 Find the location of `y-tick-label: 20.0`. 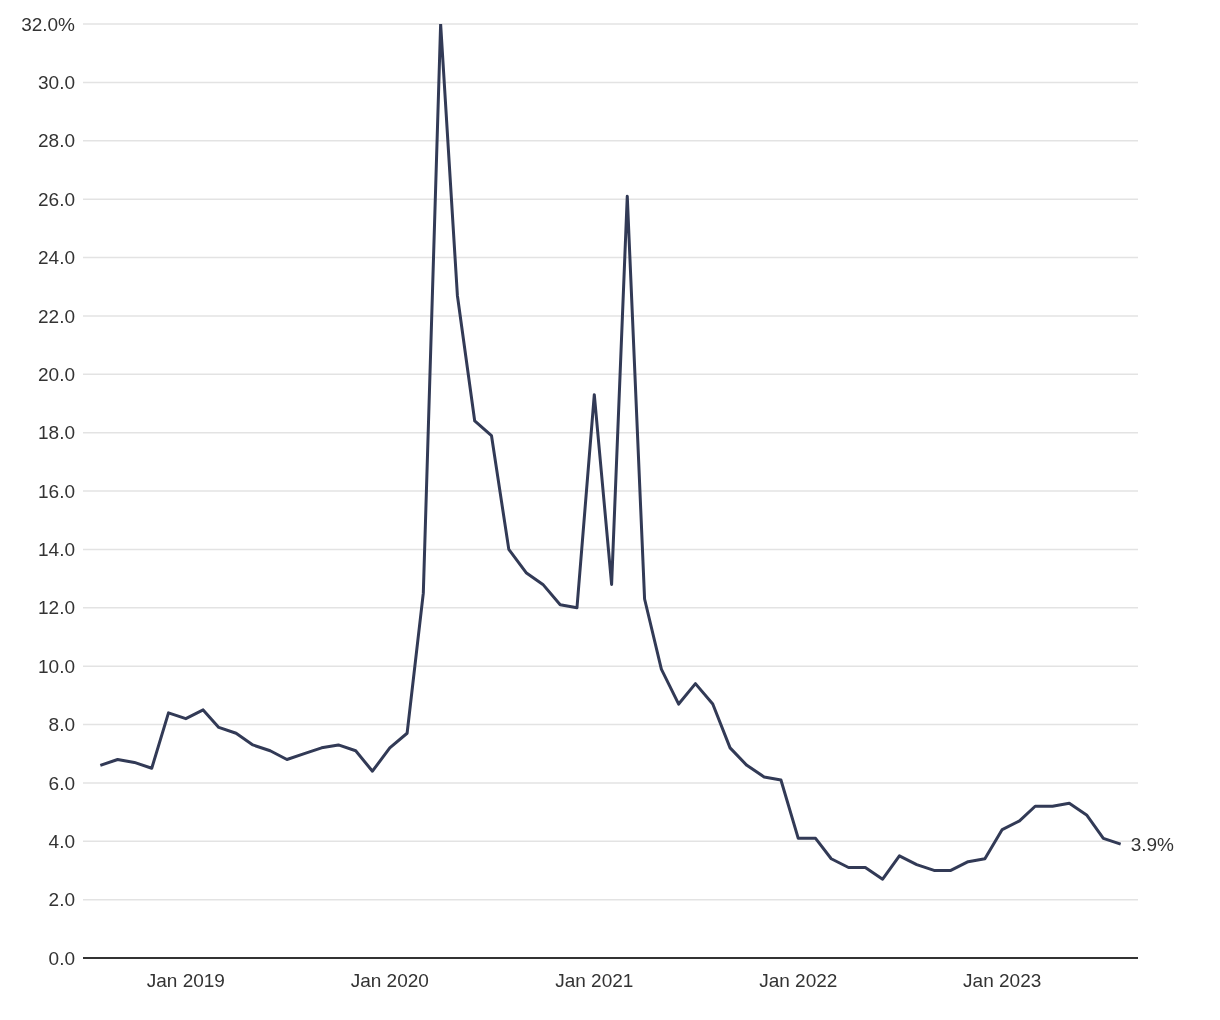

y-tick-label: 20.0 is located at coordinates (56, 374).